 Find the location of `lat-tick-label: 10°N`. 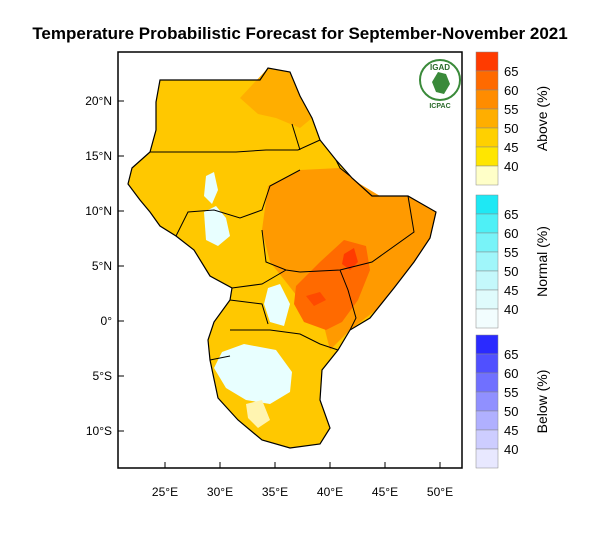

lat-tick-label: 10°N is located at coordinates (98, 211).